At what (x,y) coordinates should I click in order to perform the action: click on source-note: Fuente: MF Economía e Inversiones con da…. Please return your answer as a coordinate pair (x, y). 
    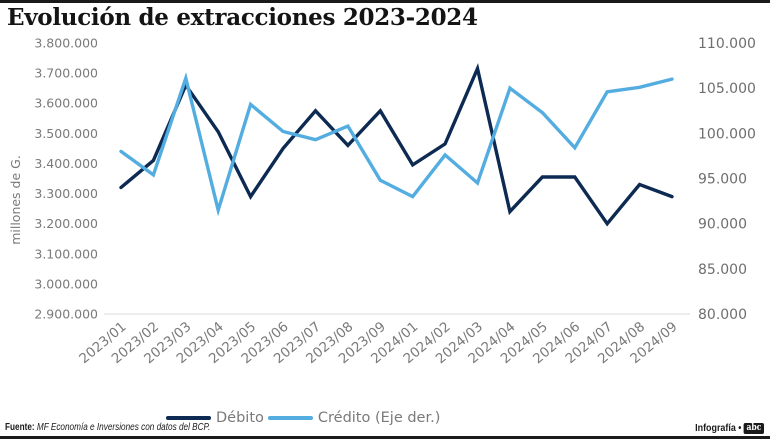
    Looking at the image, I should click on (107, 427).